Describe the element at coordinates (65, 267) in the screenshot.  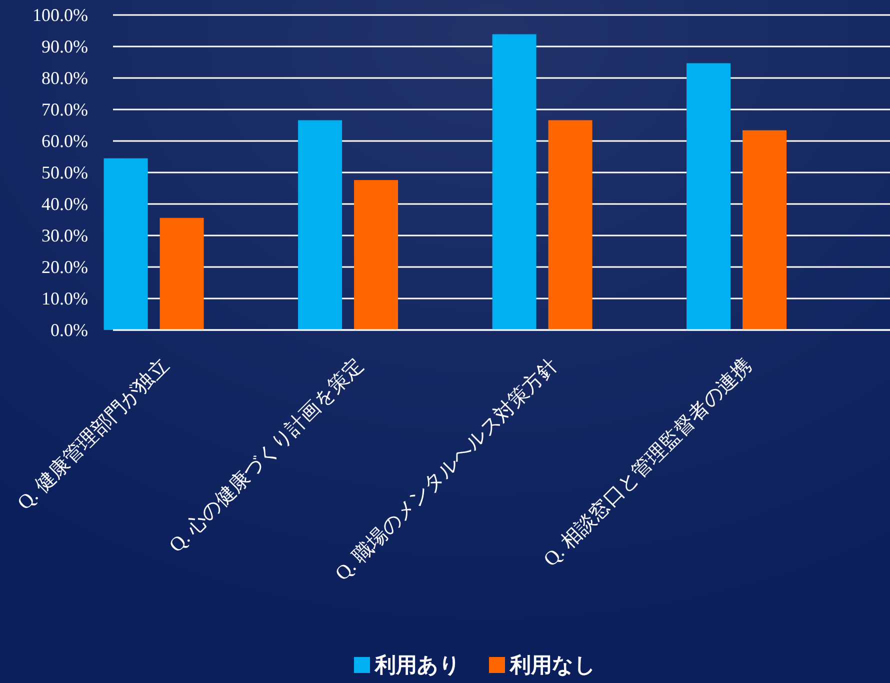
I see `y-tick-label: 20.0%` at that location.